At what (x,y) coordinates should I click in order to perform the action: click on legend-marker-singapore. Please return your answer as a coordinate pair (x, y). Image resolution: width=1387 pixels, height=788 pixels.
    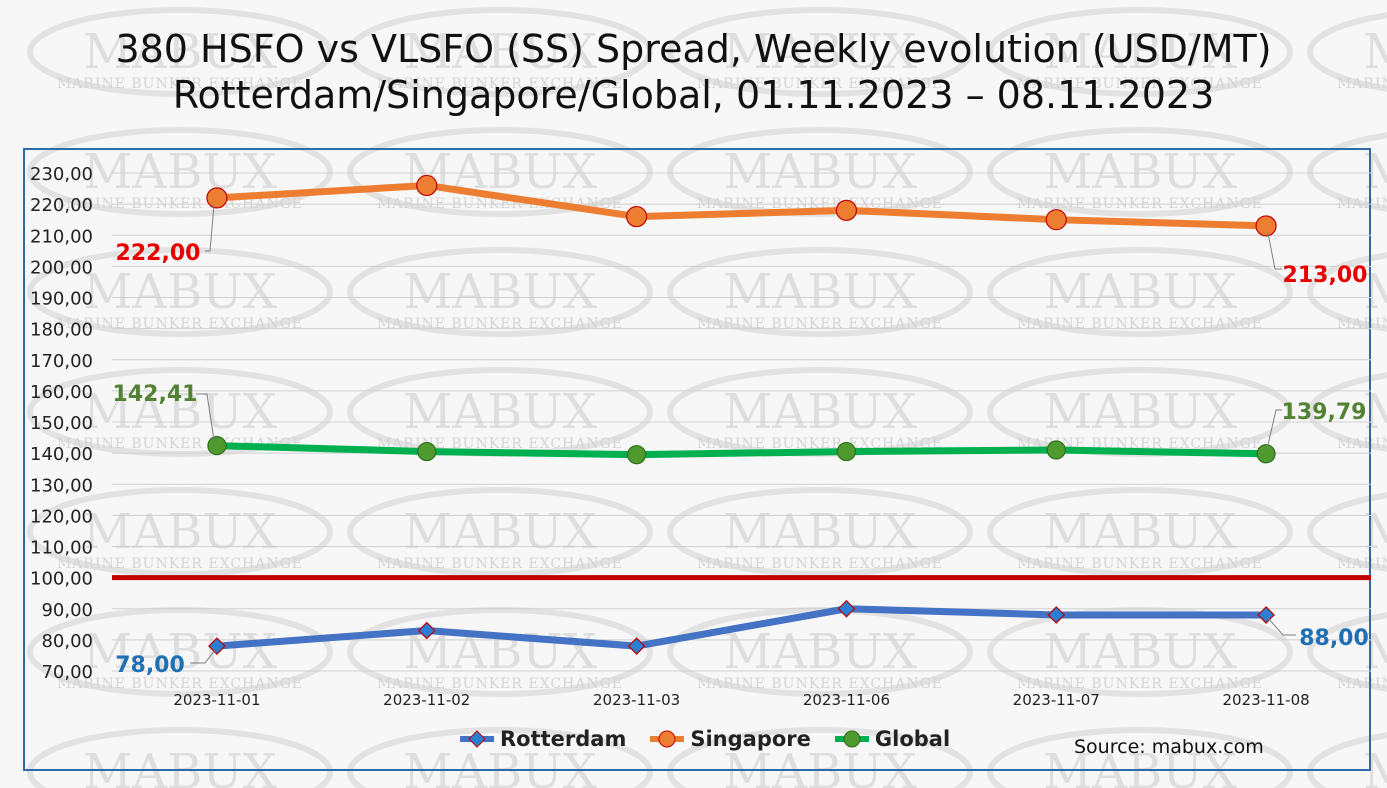
    Looking at the image, I should click on (667, 739).